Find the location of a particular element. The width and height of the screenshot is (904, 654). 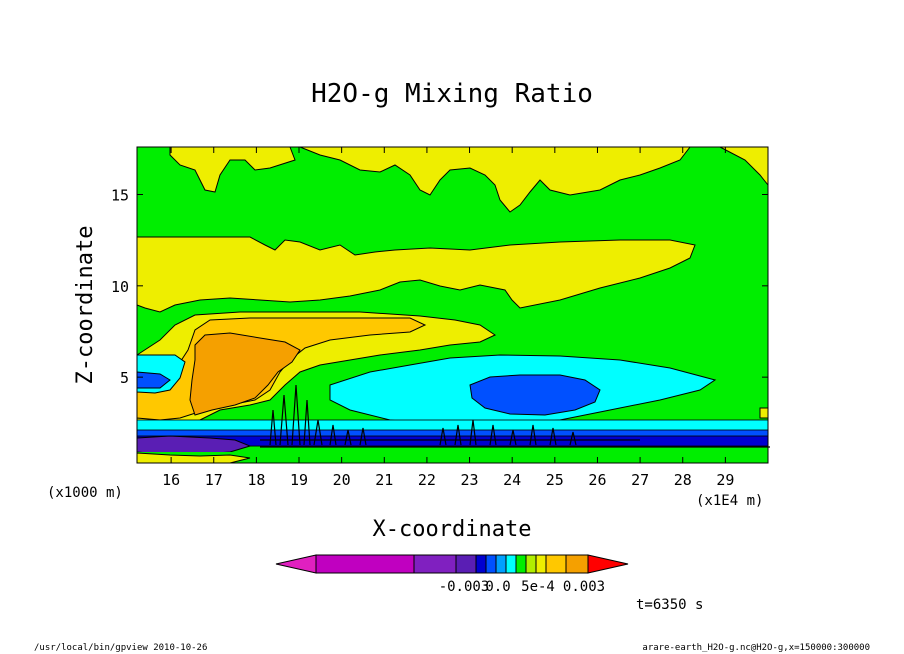

colorbar-seg-blue is located at coordinates (491, 564).